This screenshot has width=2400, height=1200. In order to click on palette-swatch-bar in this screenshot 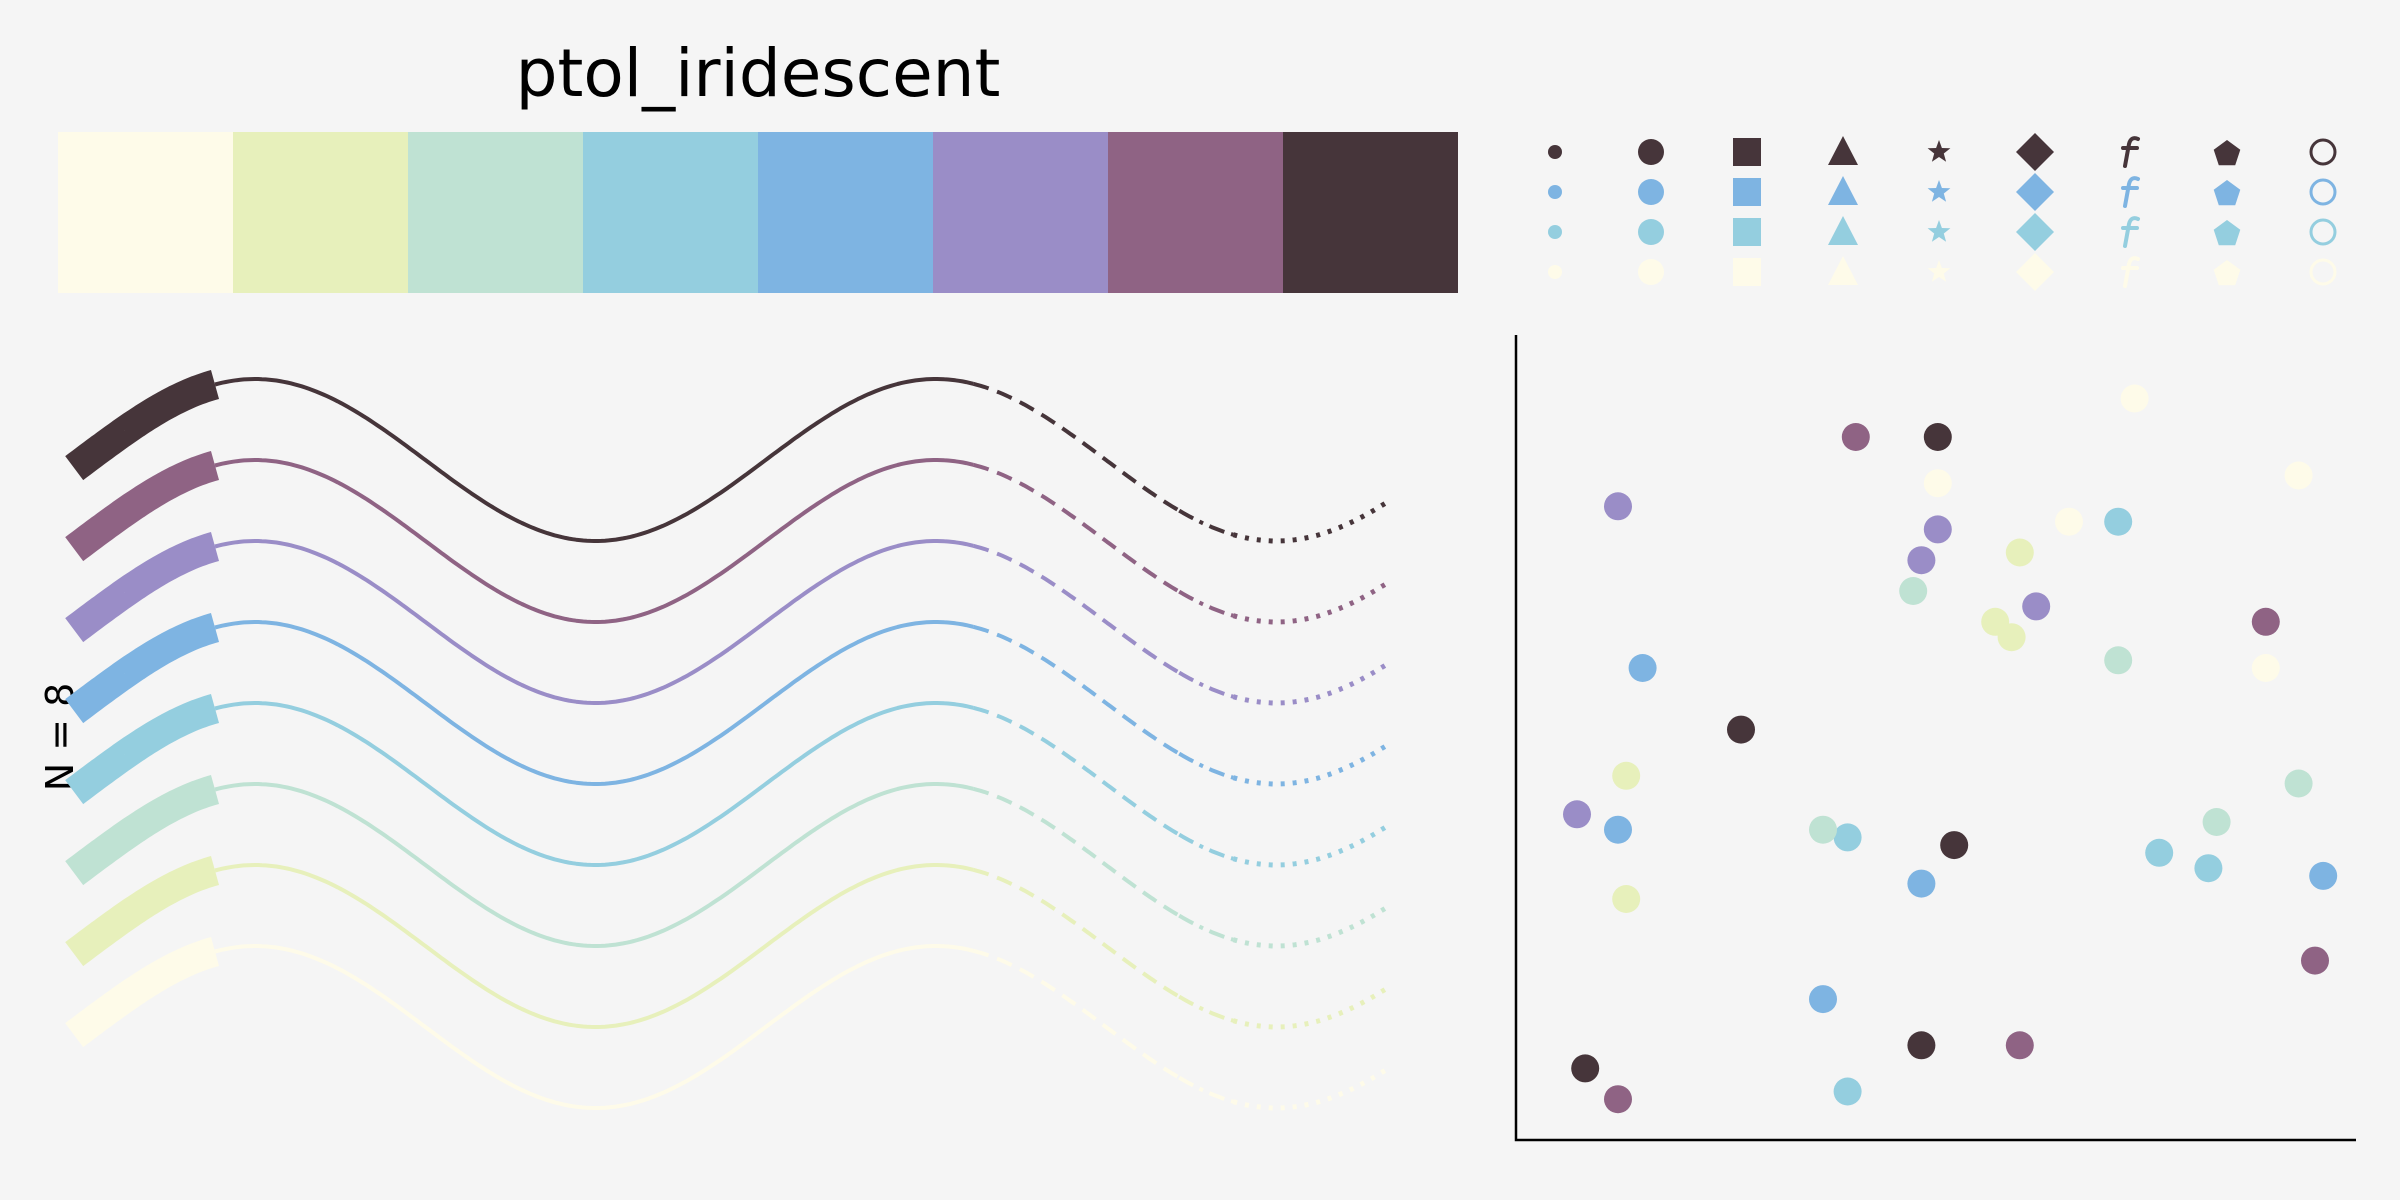, I will do `click(758, 212)`.